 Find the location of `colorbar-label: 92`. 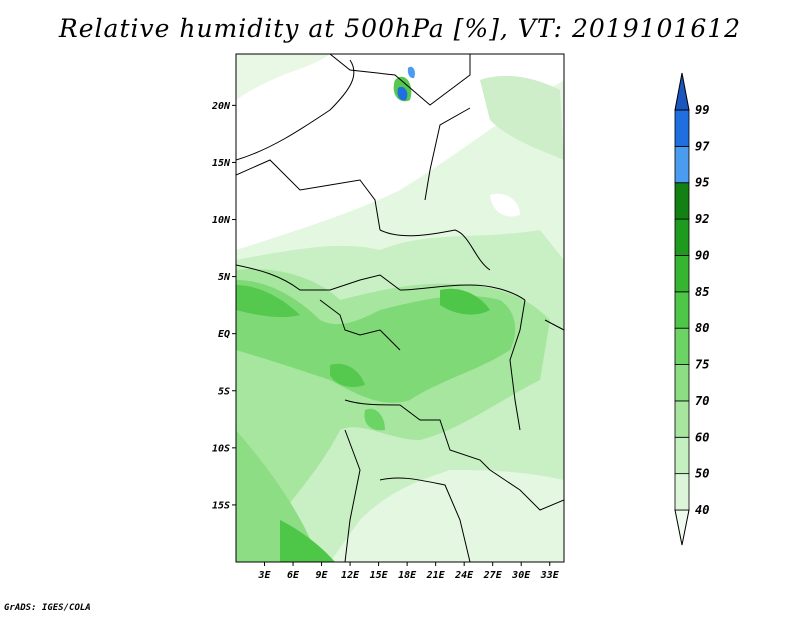

colorbar-label: 92 is located at coordinates (702, 219).